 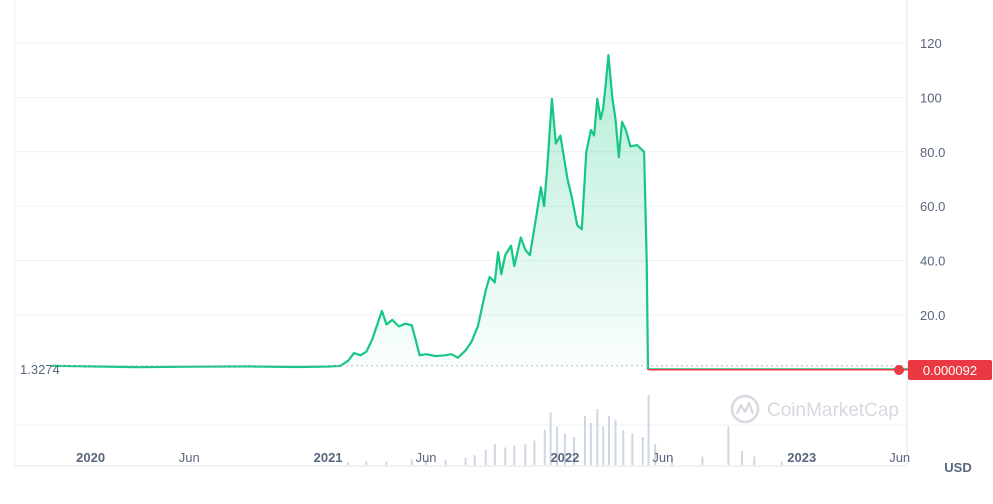 What do you see at coordinates (899, 370) in the screenshot?
I see `current-price-marker` at bounding box center [899, 370].